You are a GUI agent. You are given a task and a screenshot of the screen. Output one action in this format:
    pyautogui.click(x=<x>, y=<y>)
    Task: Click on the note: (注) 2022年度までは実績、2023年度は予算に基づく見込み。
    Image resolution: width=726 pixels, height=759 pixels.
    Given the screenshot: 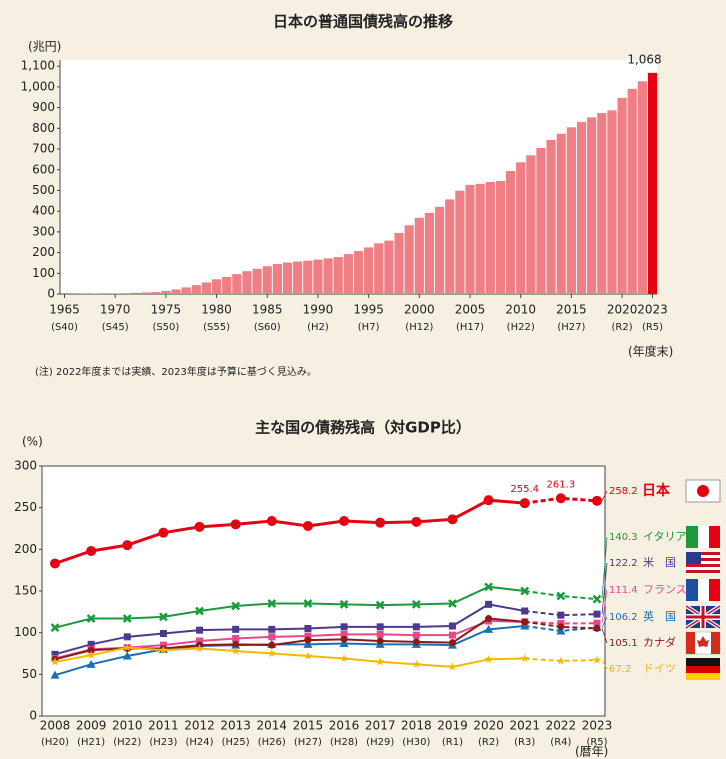 What is the action you would take?
    pyautogui.click(x=176, y=371)
    